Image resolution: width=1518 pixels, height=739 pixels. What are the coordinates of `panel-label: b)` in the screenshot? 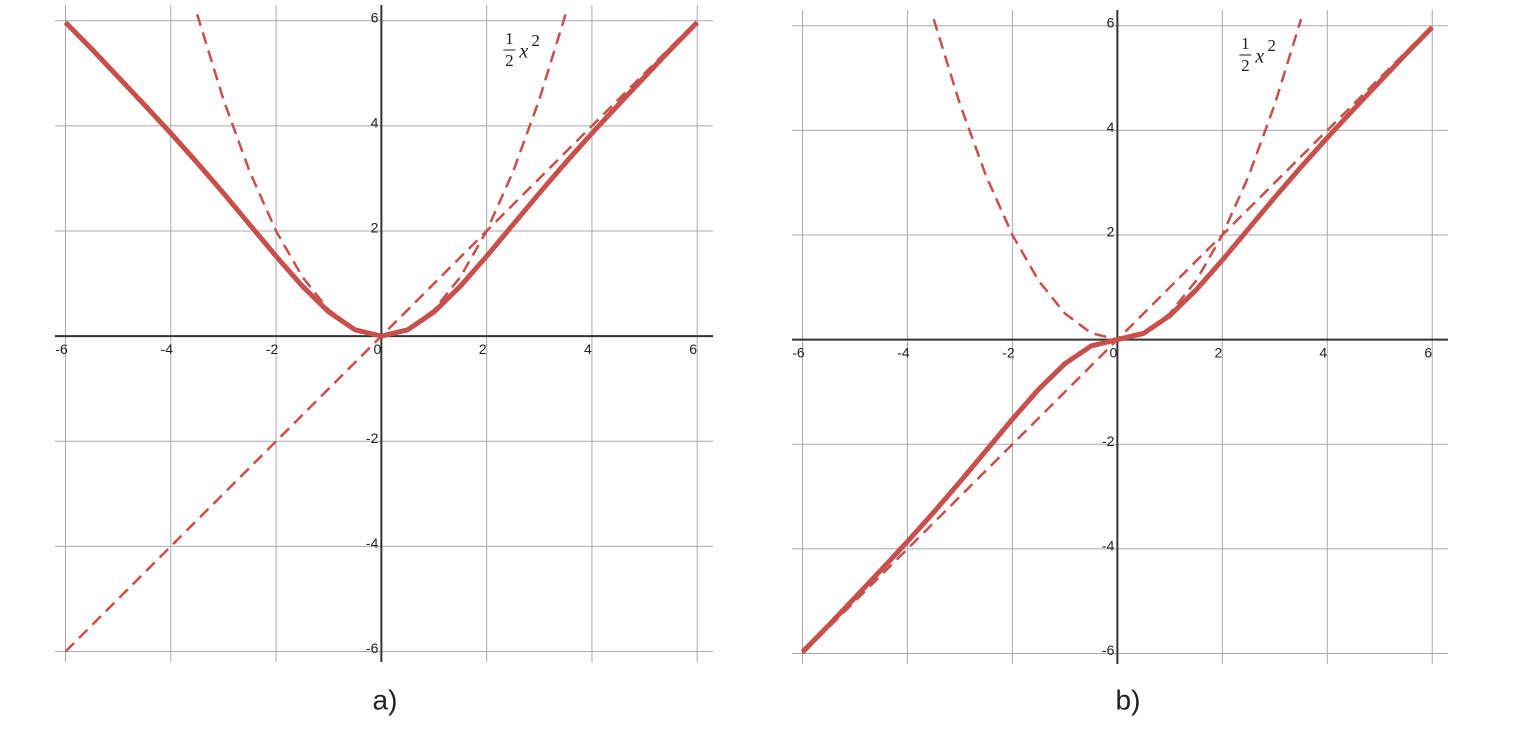 It's located at (1128, 699).